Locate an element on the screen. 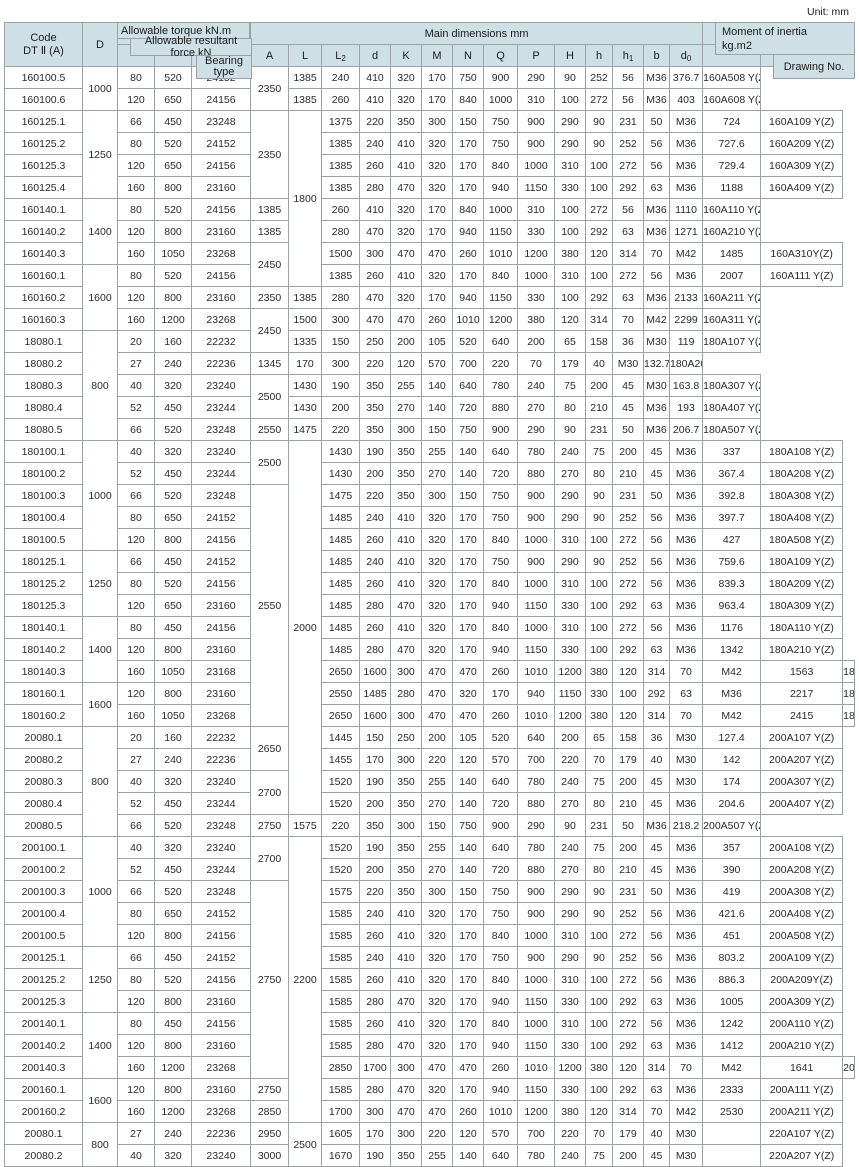  cell-allowable-force: 520 is located at coordinates (173, 77).